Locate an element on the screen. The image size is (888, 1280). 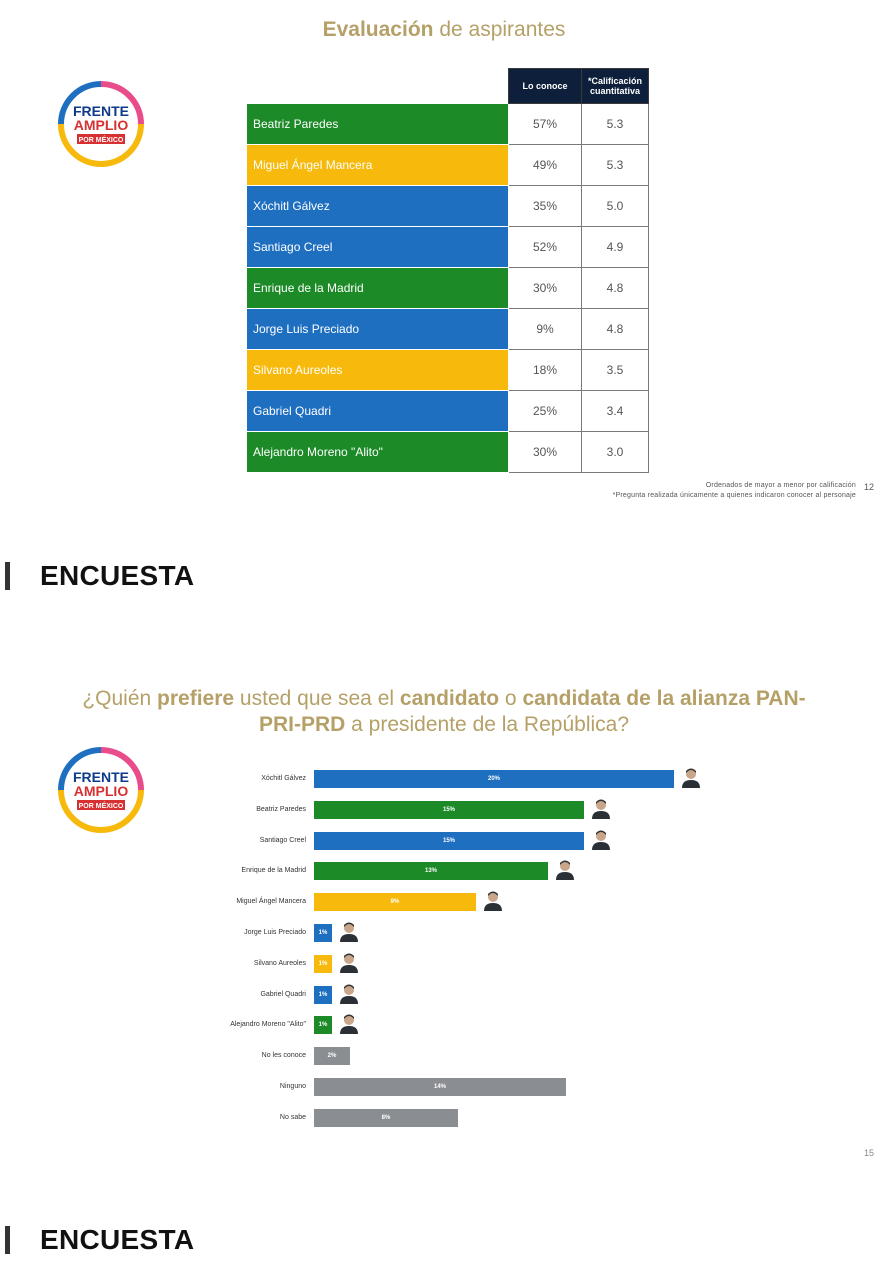
score-cell: 3.0 is located at coordinates (615, 452).